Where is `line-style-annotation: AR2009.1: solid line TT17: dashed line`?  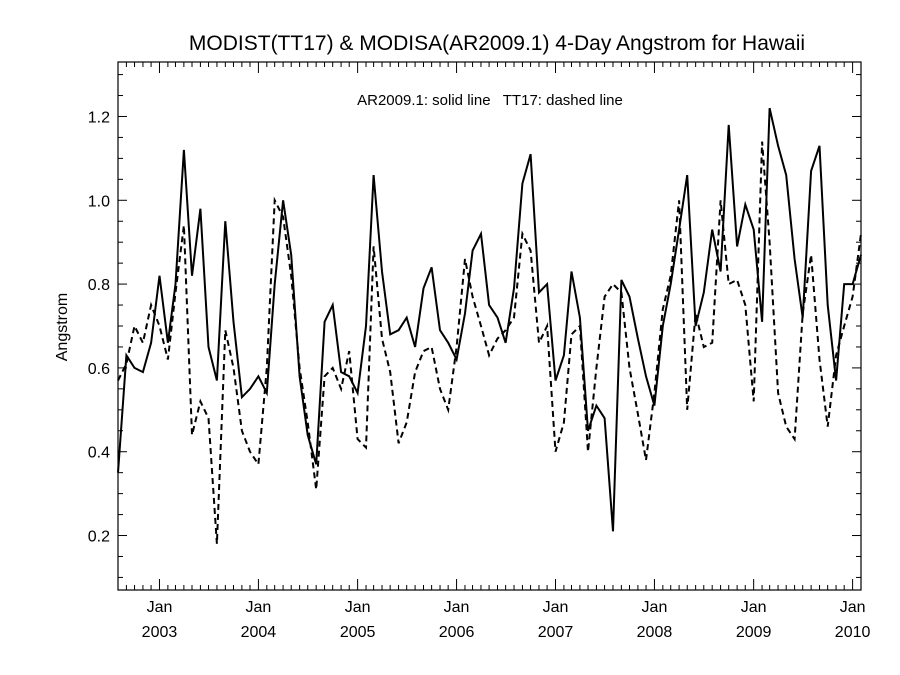 line-style-annotation: AR2009.1: solid line TT17: dashed line is located at coordinates (490, 100).